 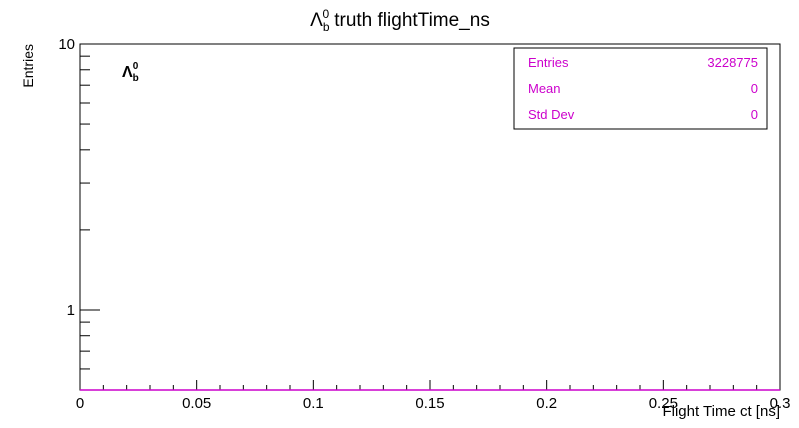 What do you see at coordinates (754, 114) in the screenshot?
I see `stats-value-stddev: 0` at bounding box center [754, 114].